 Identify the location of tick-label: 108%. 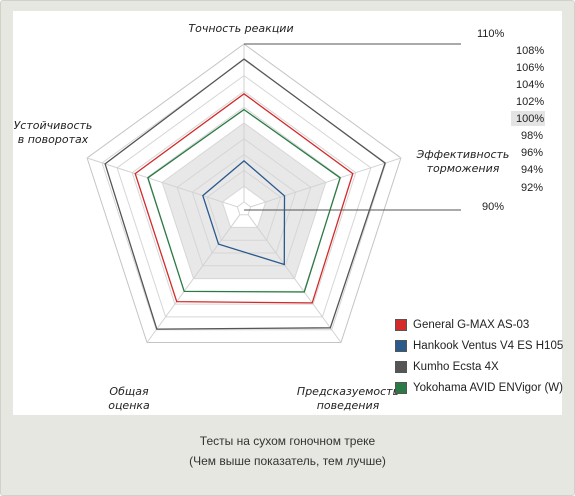
(530, 51).